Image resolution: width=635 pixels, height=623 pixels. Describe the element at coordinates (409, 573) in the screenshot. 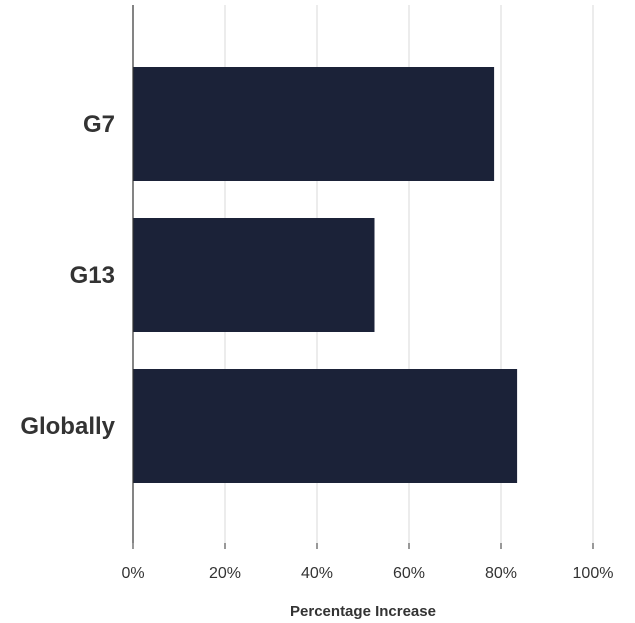

I see `x-tick-label: 60%` at that location.